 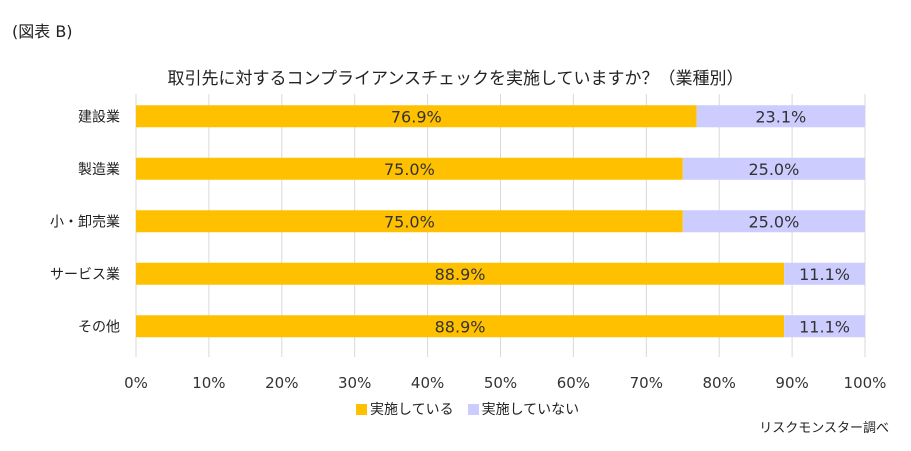 I want to click on x-tick-label: 30%, so click(x=354, y=383).